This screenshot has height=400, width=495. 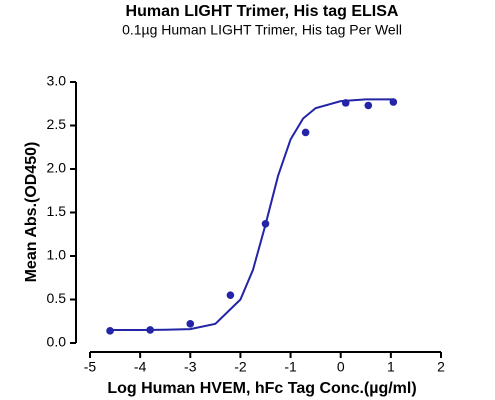 What do you see at coordinates (57, 168) in the screenshot?
I see `y-tick-label: 2.0` at bounding box center [57, 168].